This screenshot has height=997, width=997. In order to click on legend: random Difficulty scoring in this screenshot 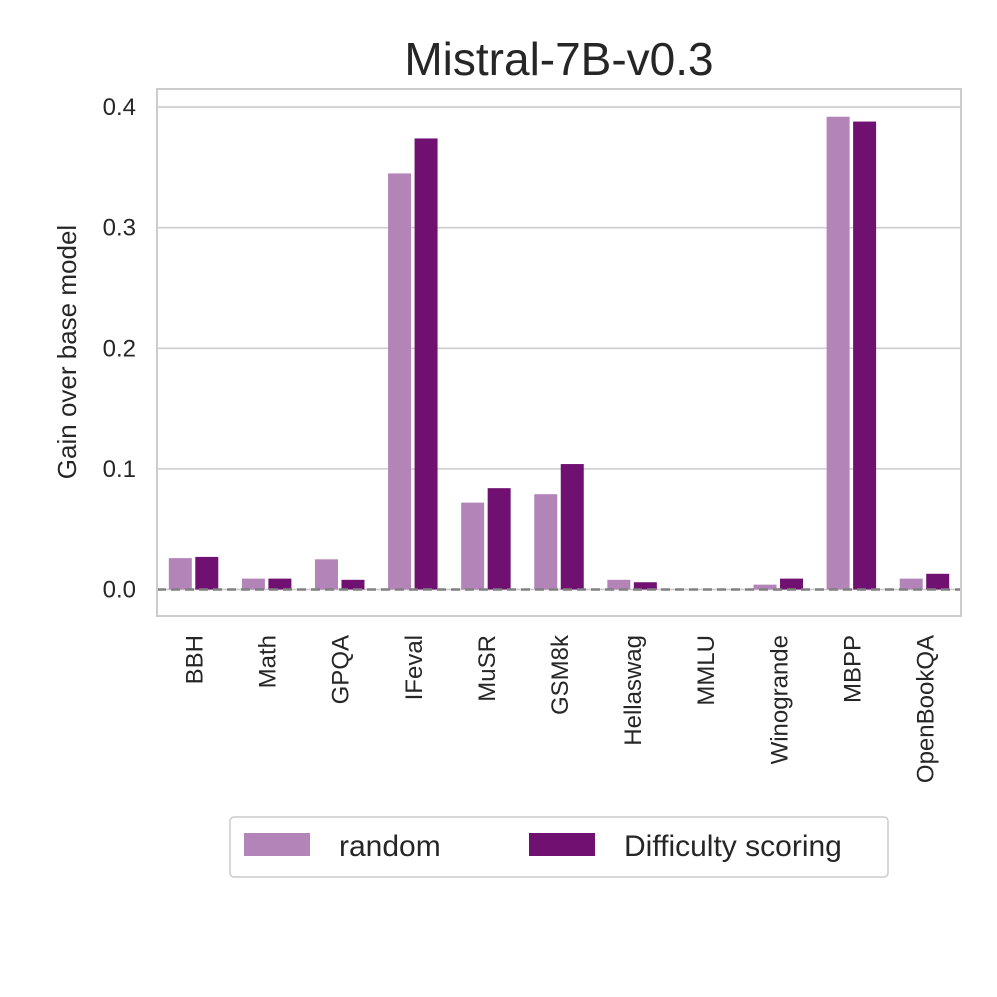, I will do `click(559, 847)`.